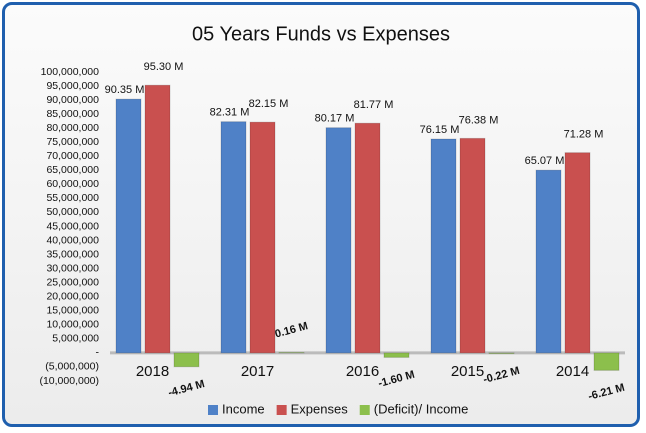 Image resolution: width=646 pixels, height=433 pixels. I want to click on data-label: 82.15 M, so click(269, 104).